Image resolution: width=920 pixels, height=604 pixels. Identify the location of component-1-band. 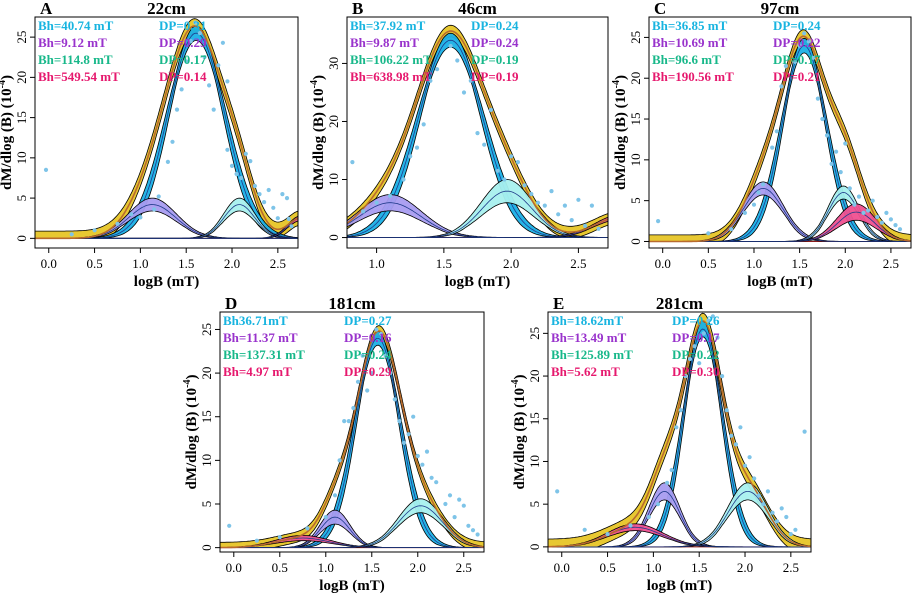
(166, 132).